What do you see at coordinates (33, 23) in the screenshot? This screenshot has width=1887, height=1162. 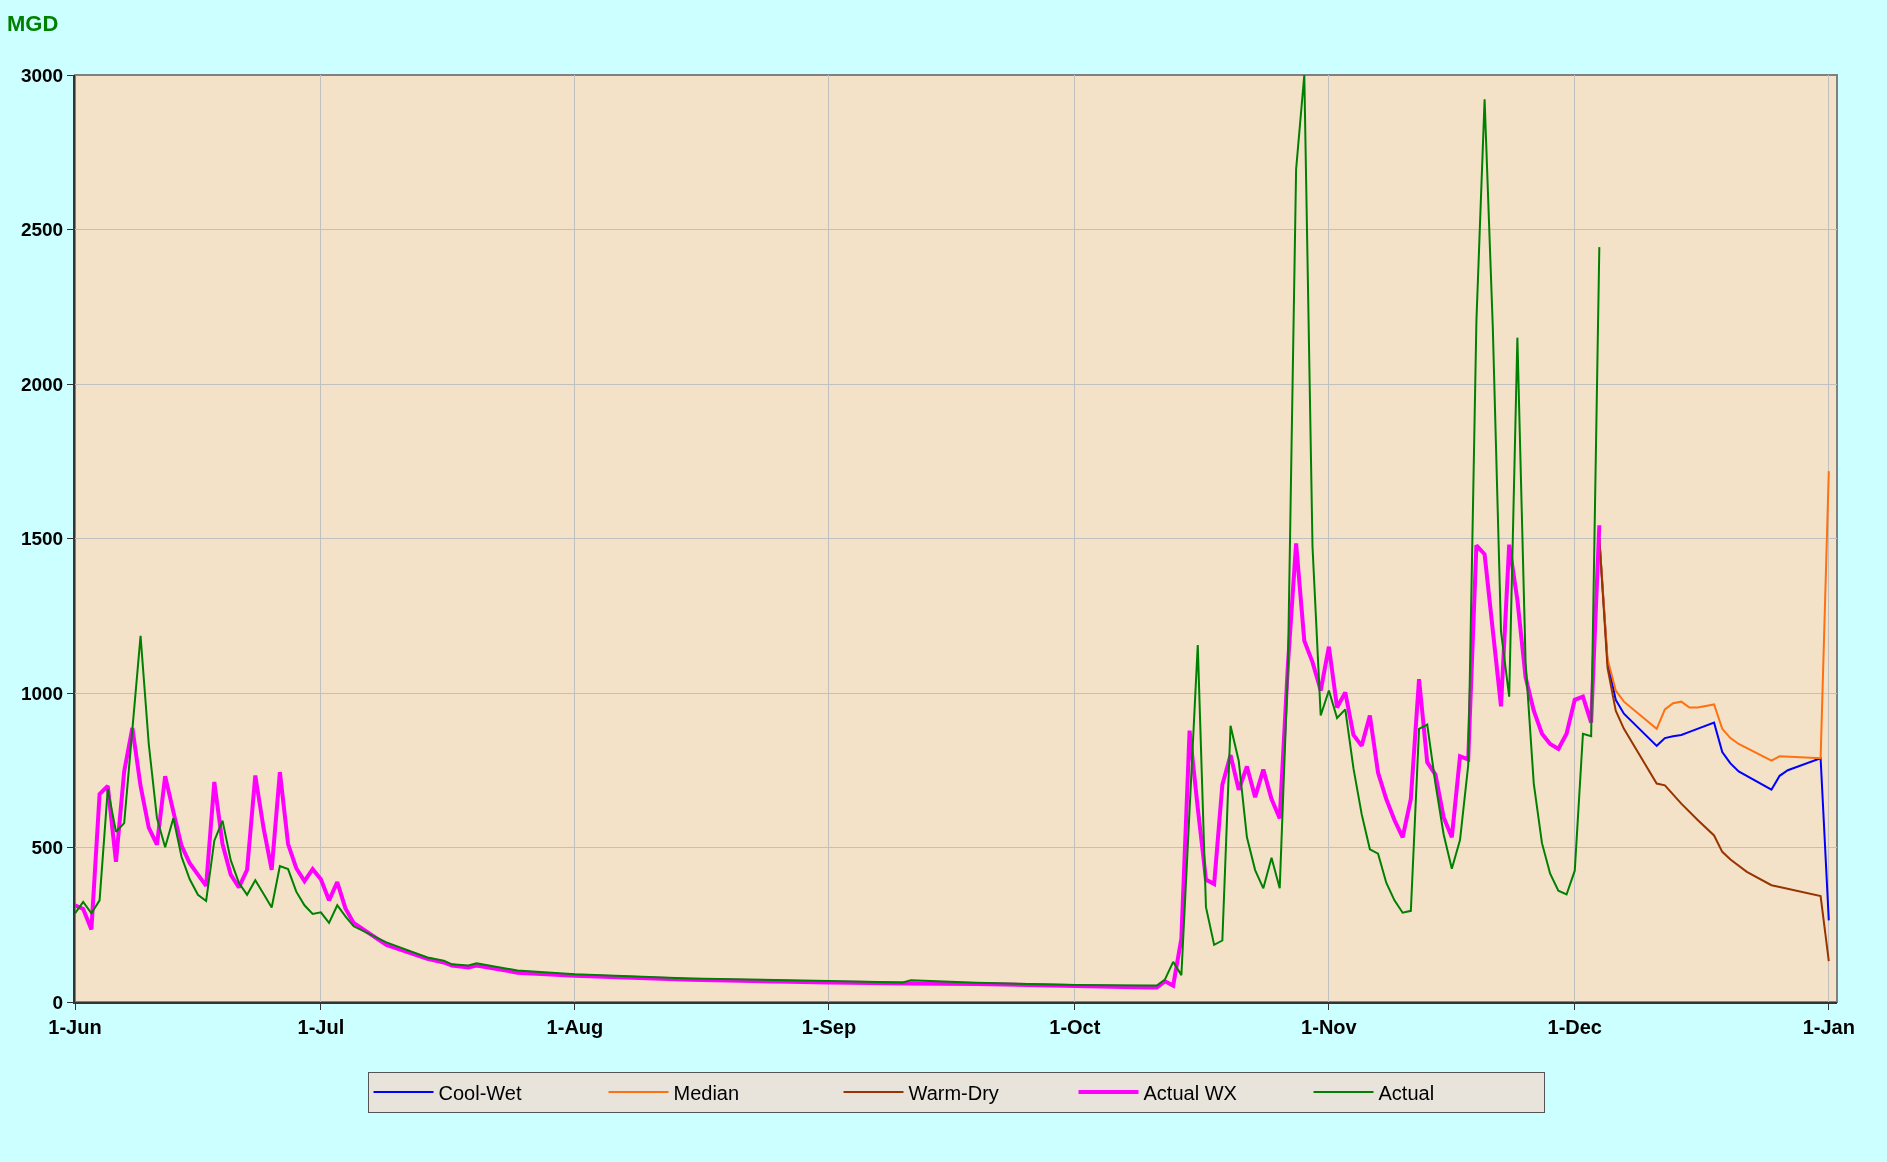 I see `y-axis-title: MGD` at bounding box center [33, 23].